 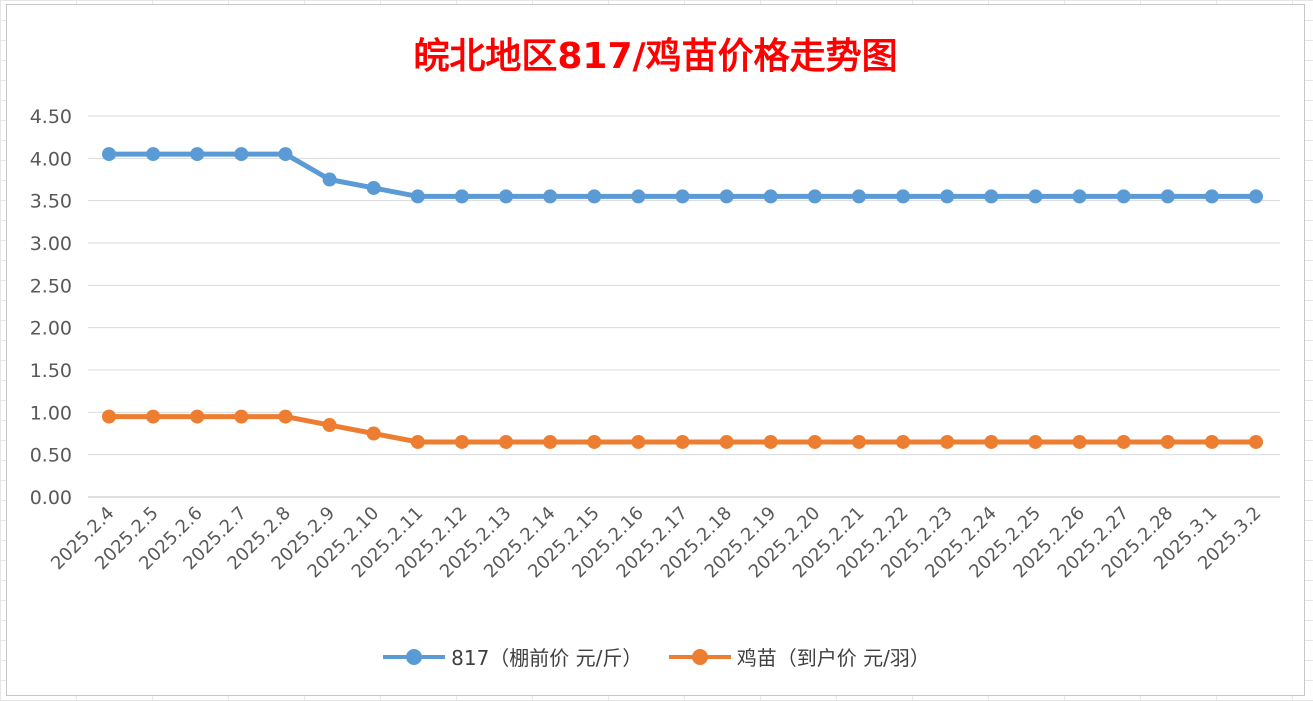 I want to click on y-tick-label: 2.00, so click(x=51, y=329).